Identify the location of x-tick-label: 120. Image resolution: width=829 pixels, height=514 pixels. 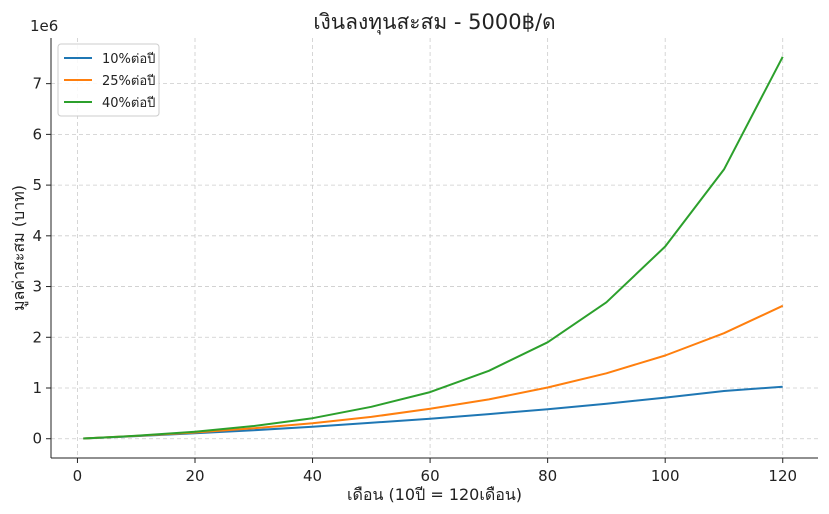
(782, 476).